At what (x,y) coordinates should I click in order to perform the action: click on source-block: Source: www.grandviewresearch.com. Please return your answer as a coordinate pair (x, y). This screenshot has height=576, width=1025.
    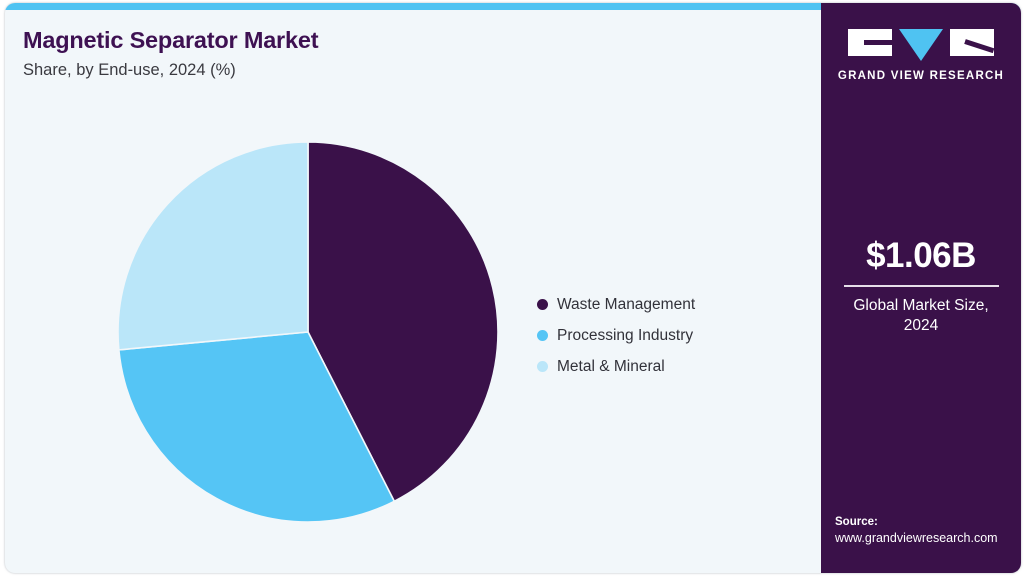
    Looking at the image, I should click on (928, 531).